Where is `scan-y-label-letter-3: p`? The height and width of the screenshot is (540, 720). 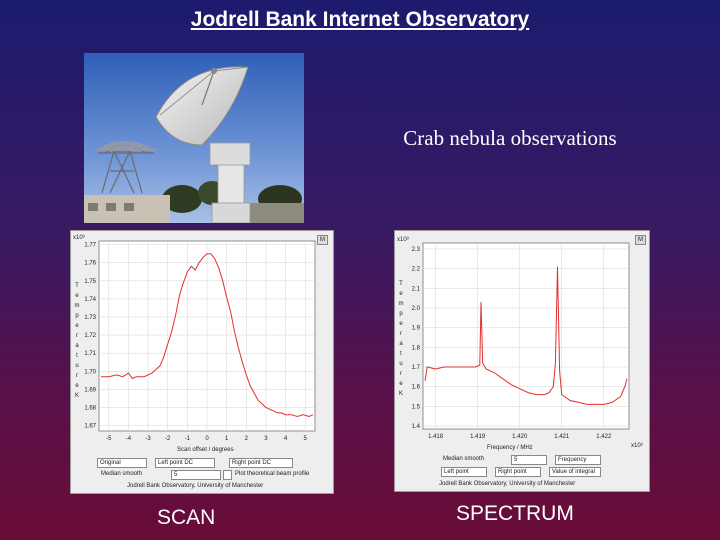 scan-y-label-letter-3: p is located at coordinates (77, 316).